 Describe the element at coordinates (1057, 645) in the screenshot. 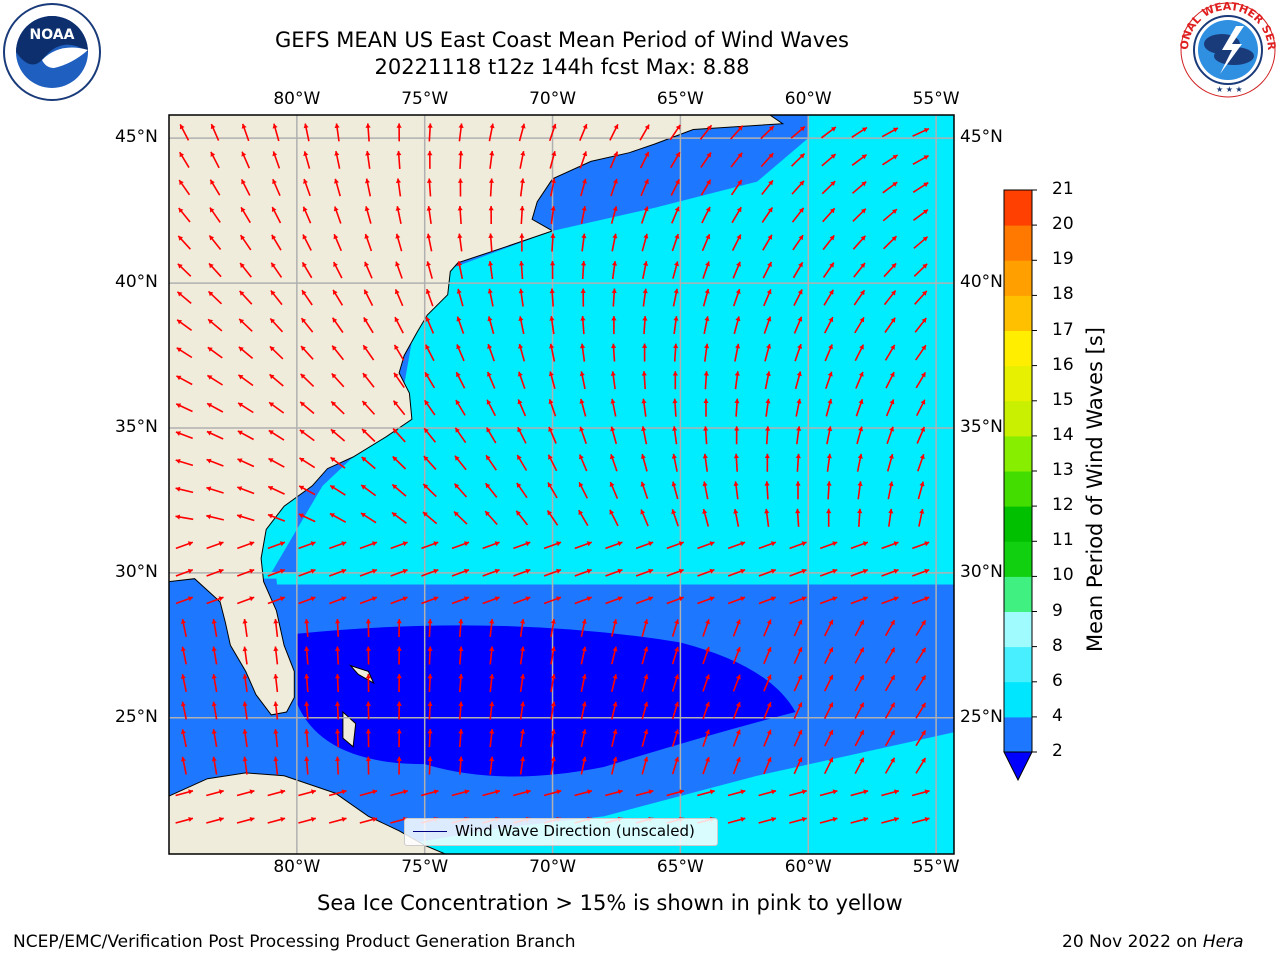

I see `colorbar-tick-label: 8` at that location.